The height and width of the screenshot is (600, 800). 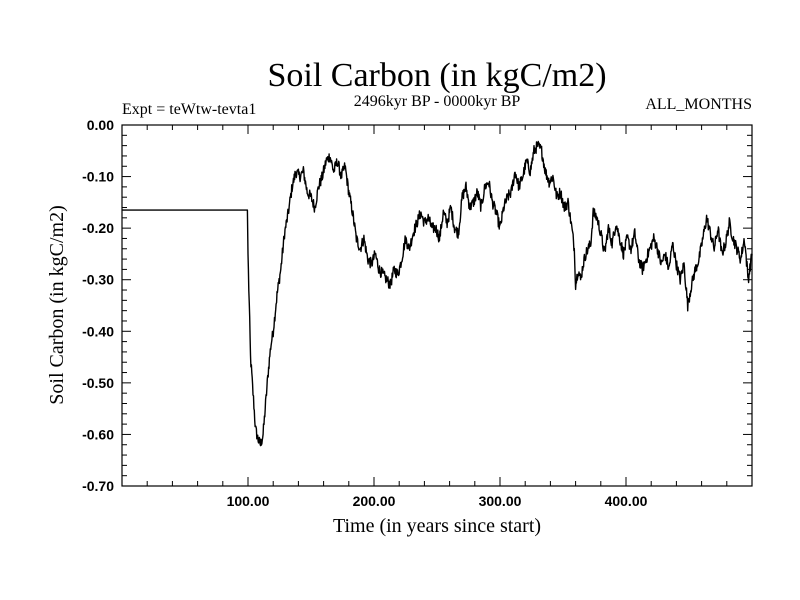 I want to click on months-label: ALL_MONTHS, so click(x=698, y=104).